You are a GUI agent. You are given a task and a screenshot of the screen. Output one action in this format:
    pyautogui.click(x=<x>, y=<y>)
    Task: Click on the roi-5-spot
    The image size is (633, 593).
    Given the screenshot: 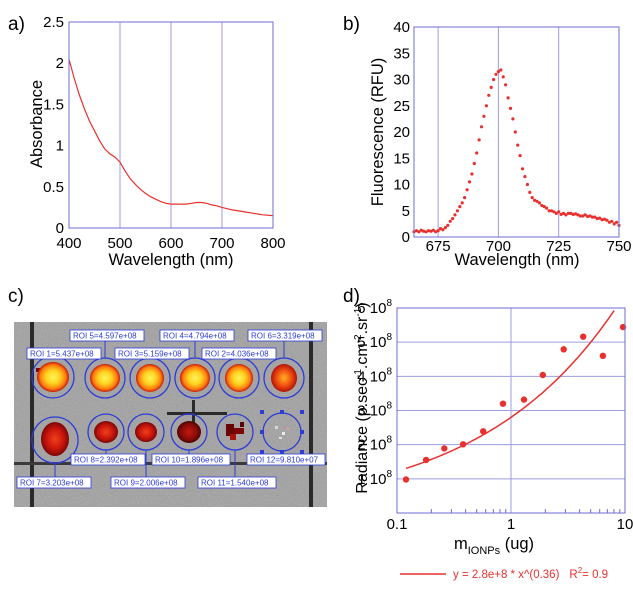 What is the action you would take?
    pyautogui.click(x=105, y=378)
    